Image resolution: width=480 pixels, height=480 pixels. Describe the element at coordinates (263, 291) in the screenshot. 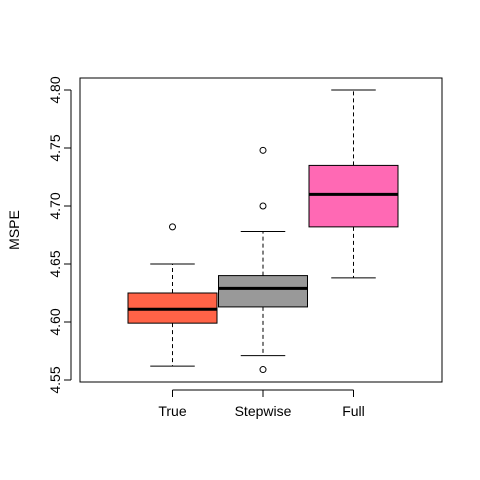

I see `box-stepwise` at that location.